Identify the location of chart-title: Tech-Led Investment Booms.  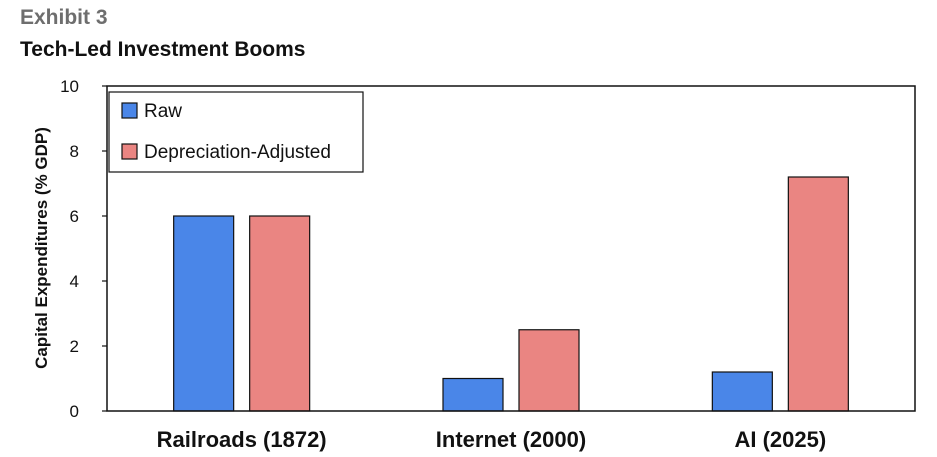
(163, 49).